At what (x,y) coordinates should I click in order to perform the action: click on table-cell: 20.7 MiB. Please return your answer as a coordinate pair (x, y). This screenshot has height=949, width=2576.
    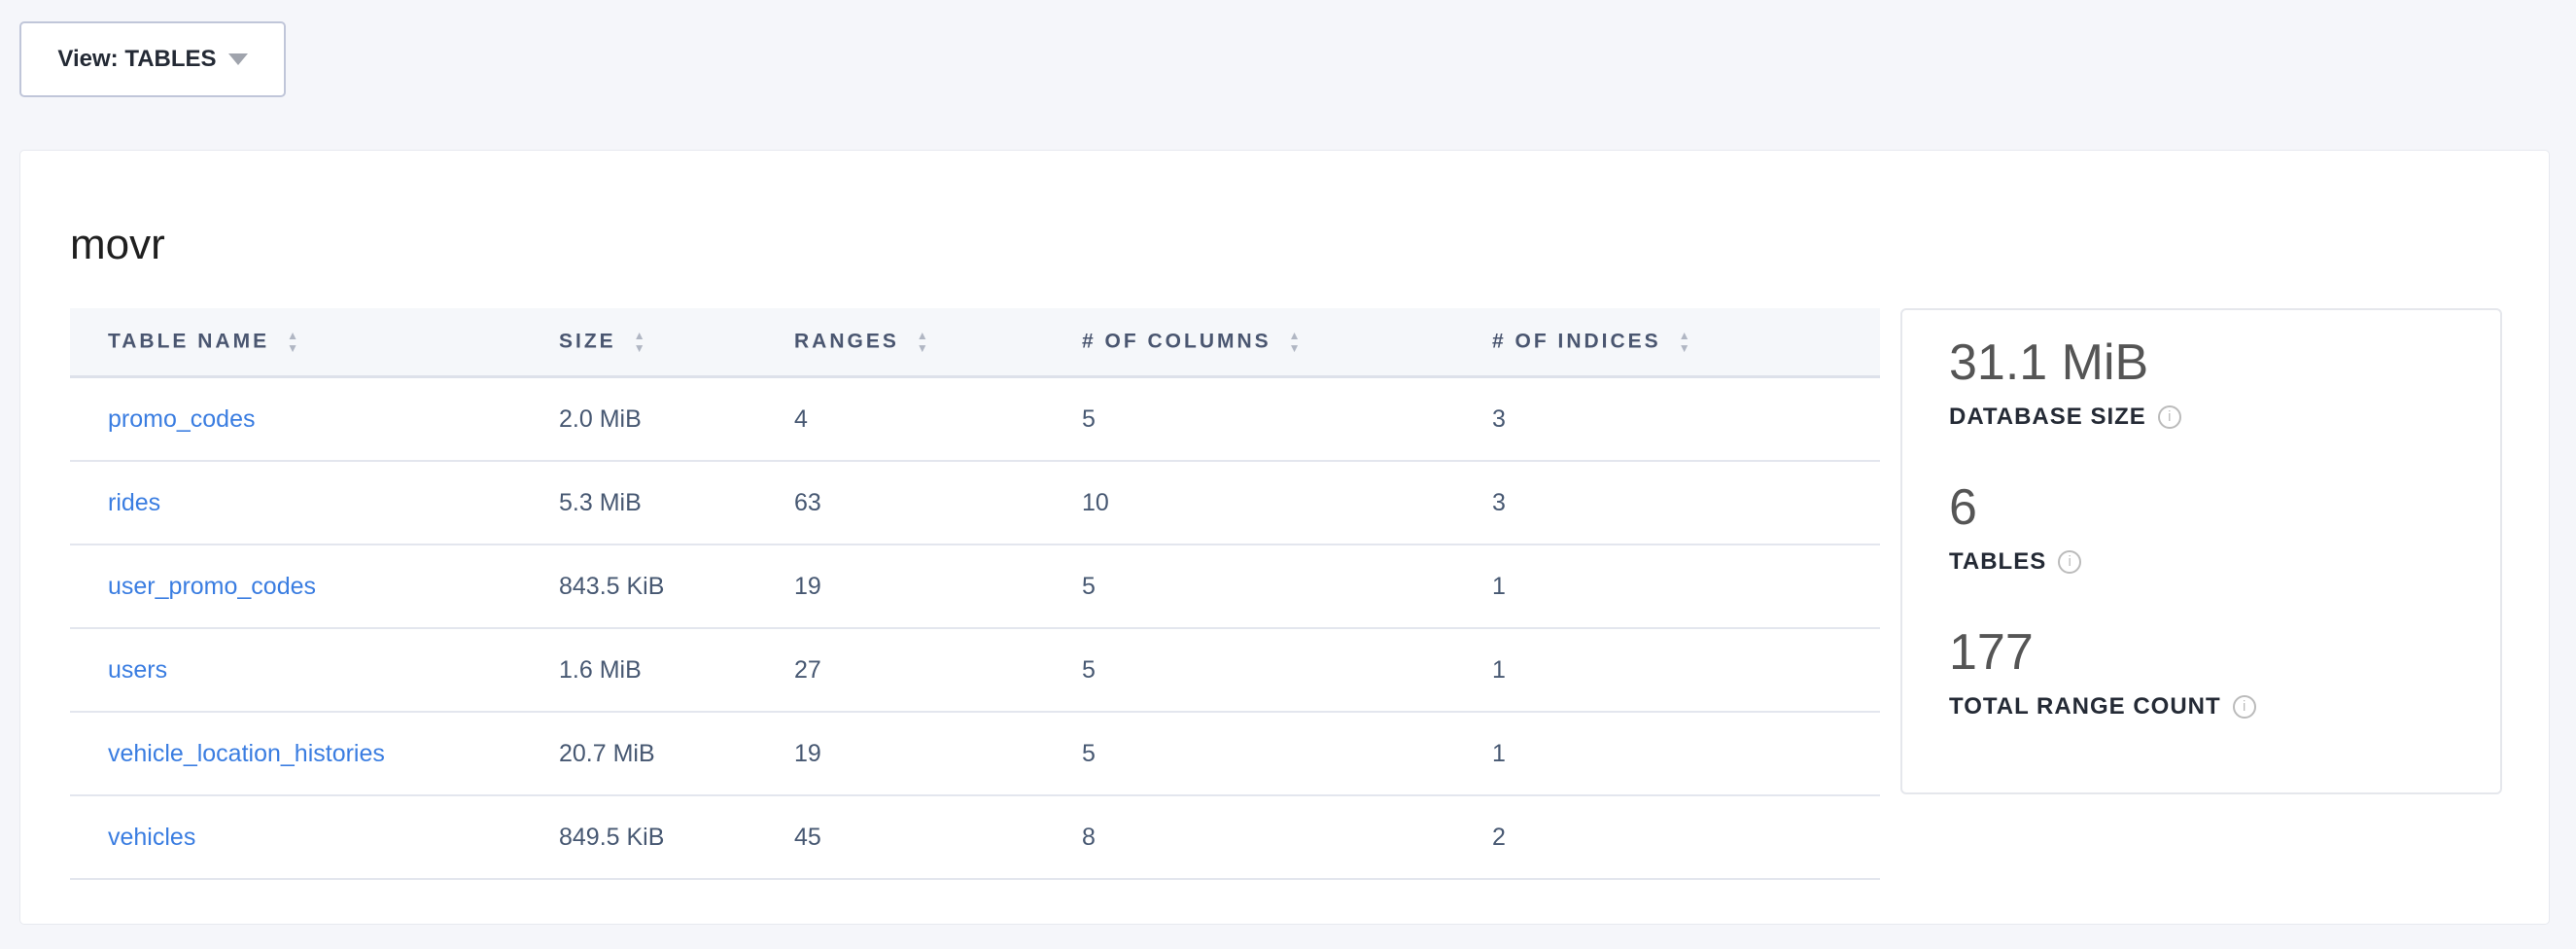
    Looking at the image, I should click on (676, 754).